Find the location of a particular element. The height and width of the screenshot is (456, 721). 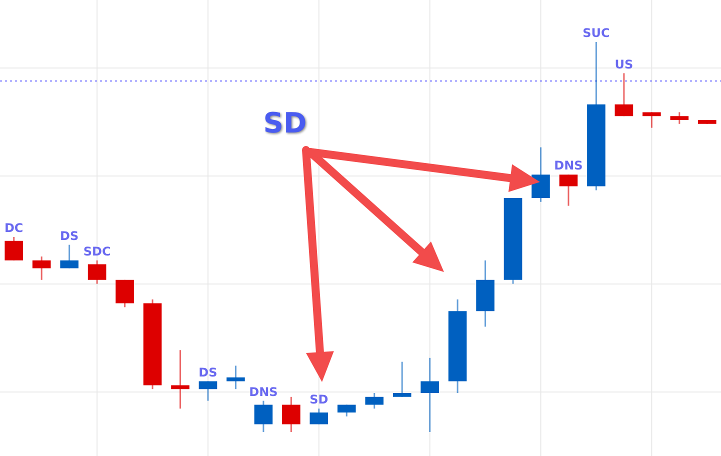

annotation: SD is located at coordinates (285, 123).